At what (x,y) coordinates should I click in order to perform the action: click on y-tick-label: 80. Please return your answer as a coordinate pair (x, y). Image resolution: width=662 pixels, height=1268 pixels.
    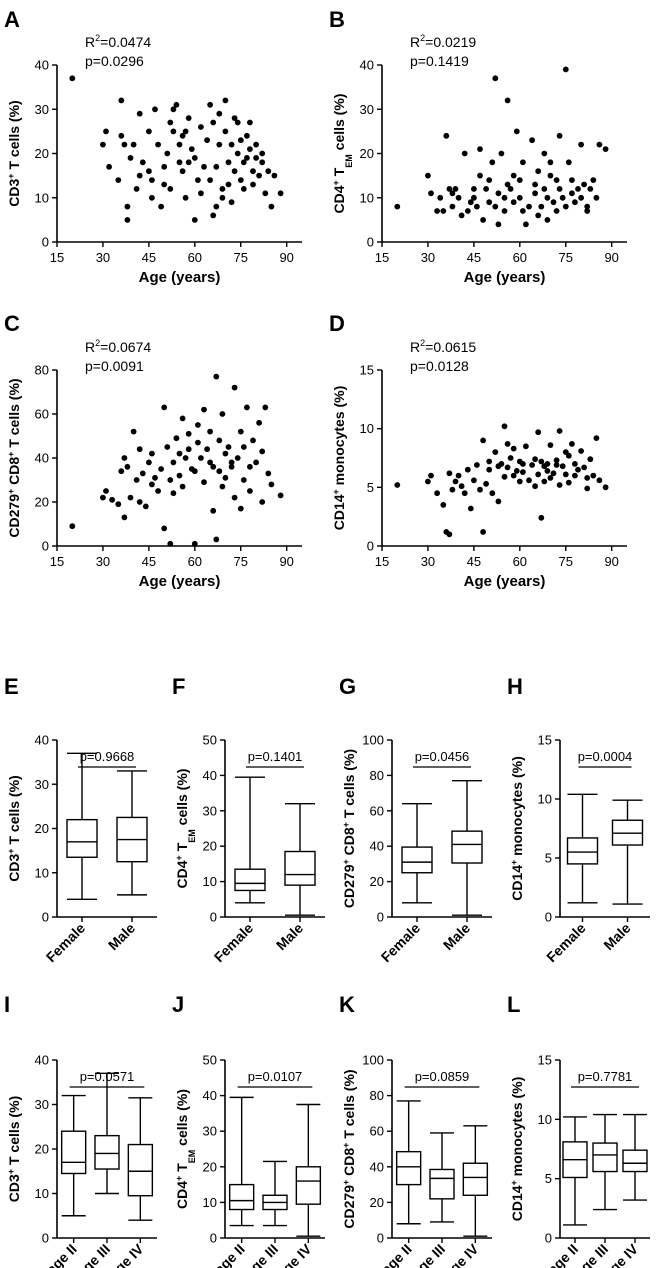
    Looking at the image, I should click on (377, 1095).